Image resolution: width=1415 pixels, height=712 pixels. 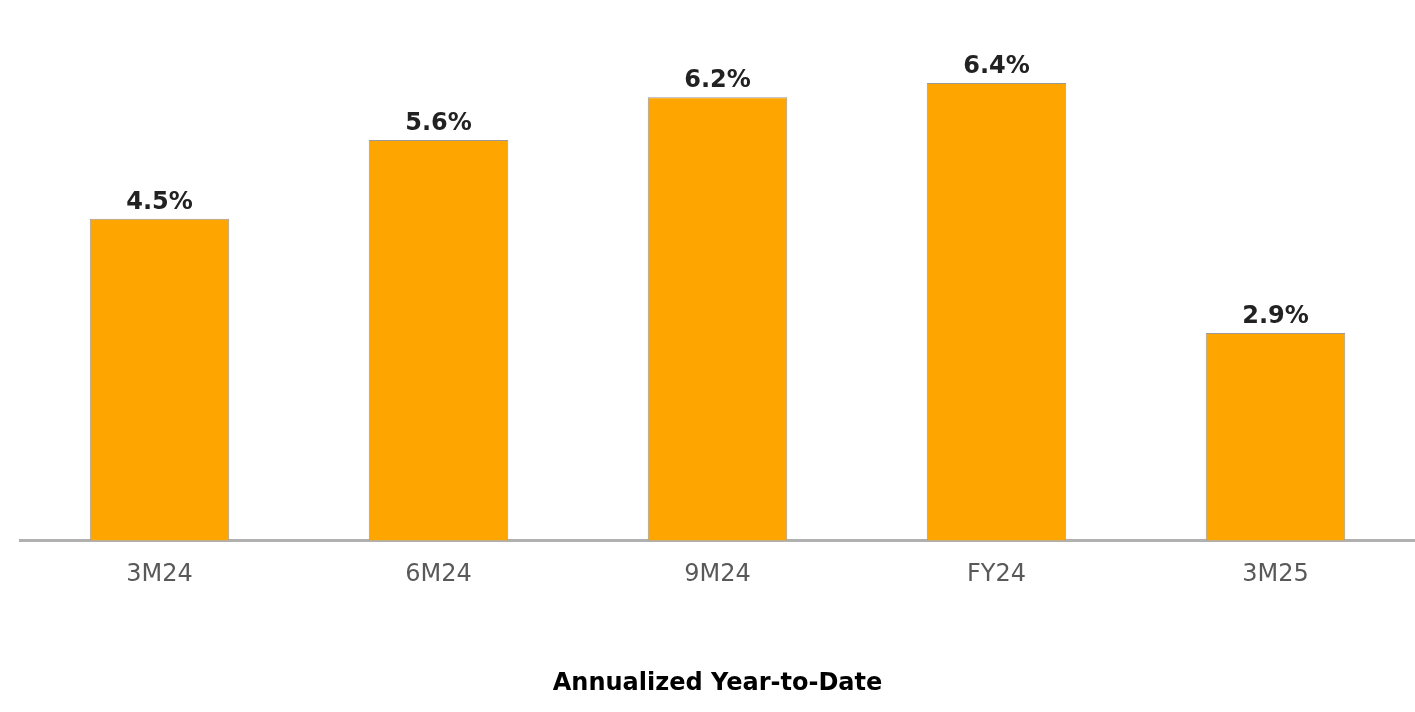 What do you see at coordinates (159, 573) in the screenshot?
I see `x-tick-label: 3M24` at bounding box center [159, 573].